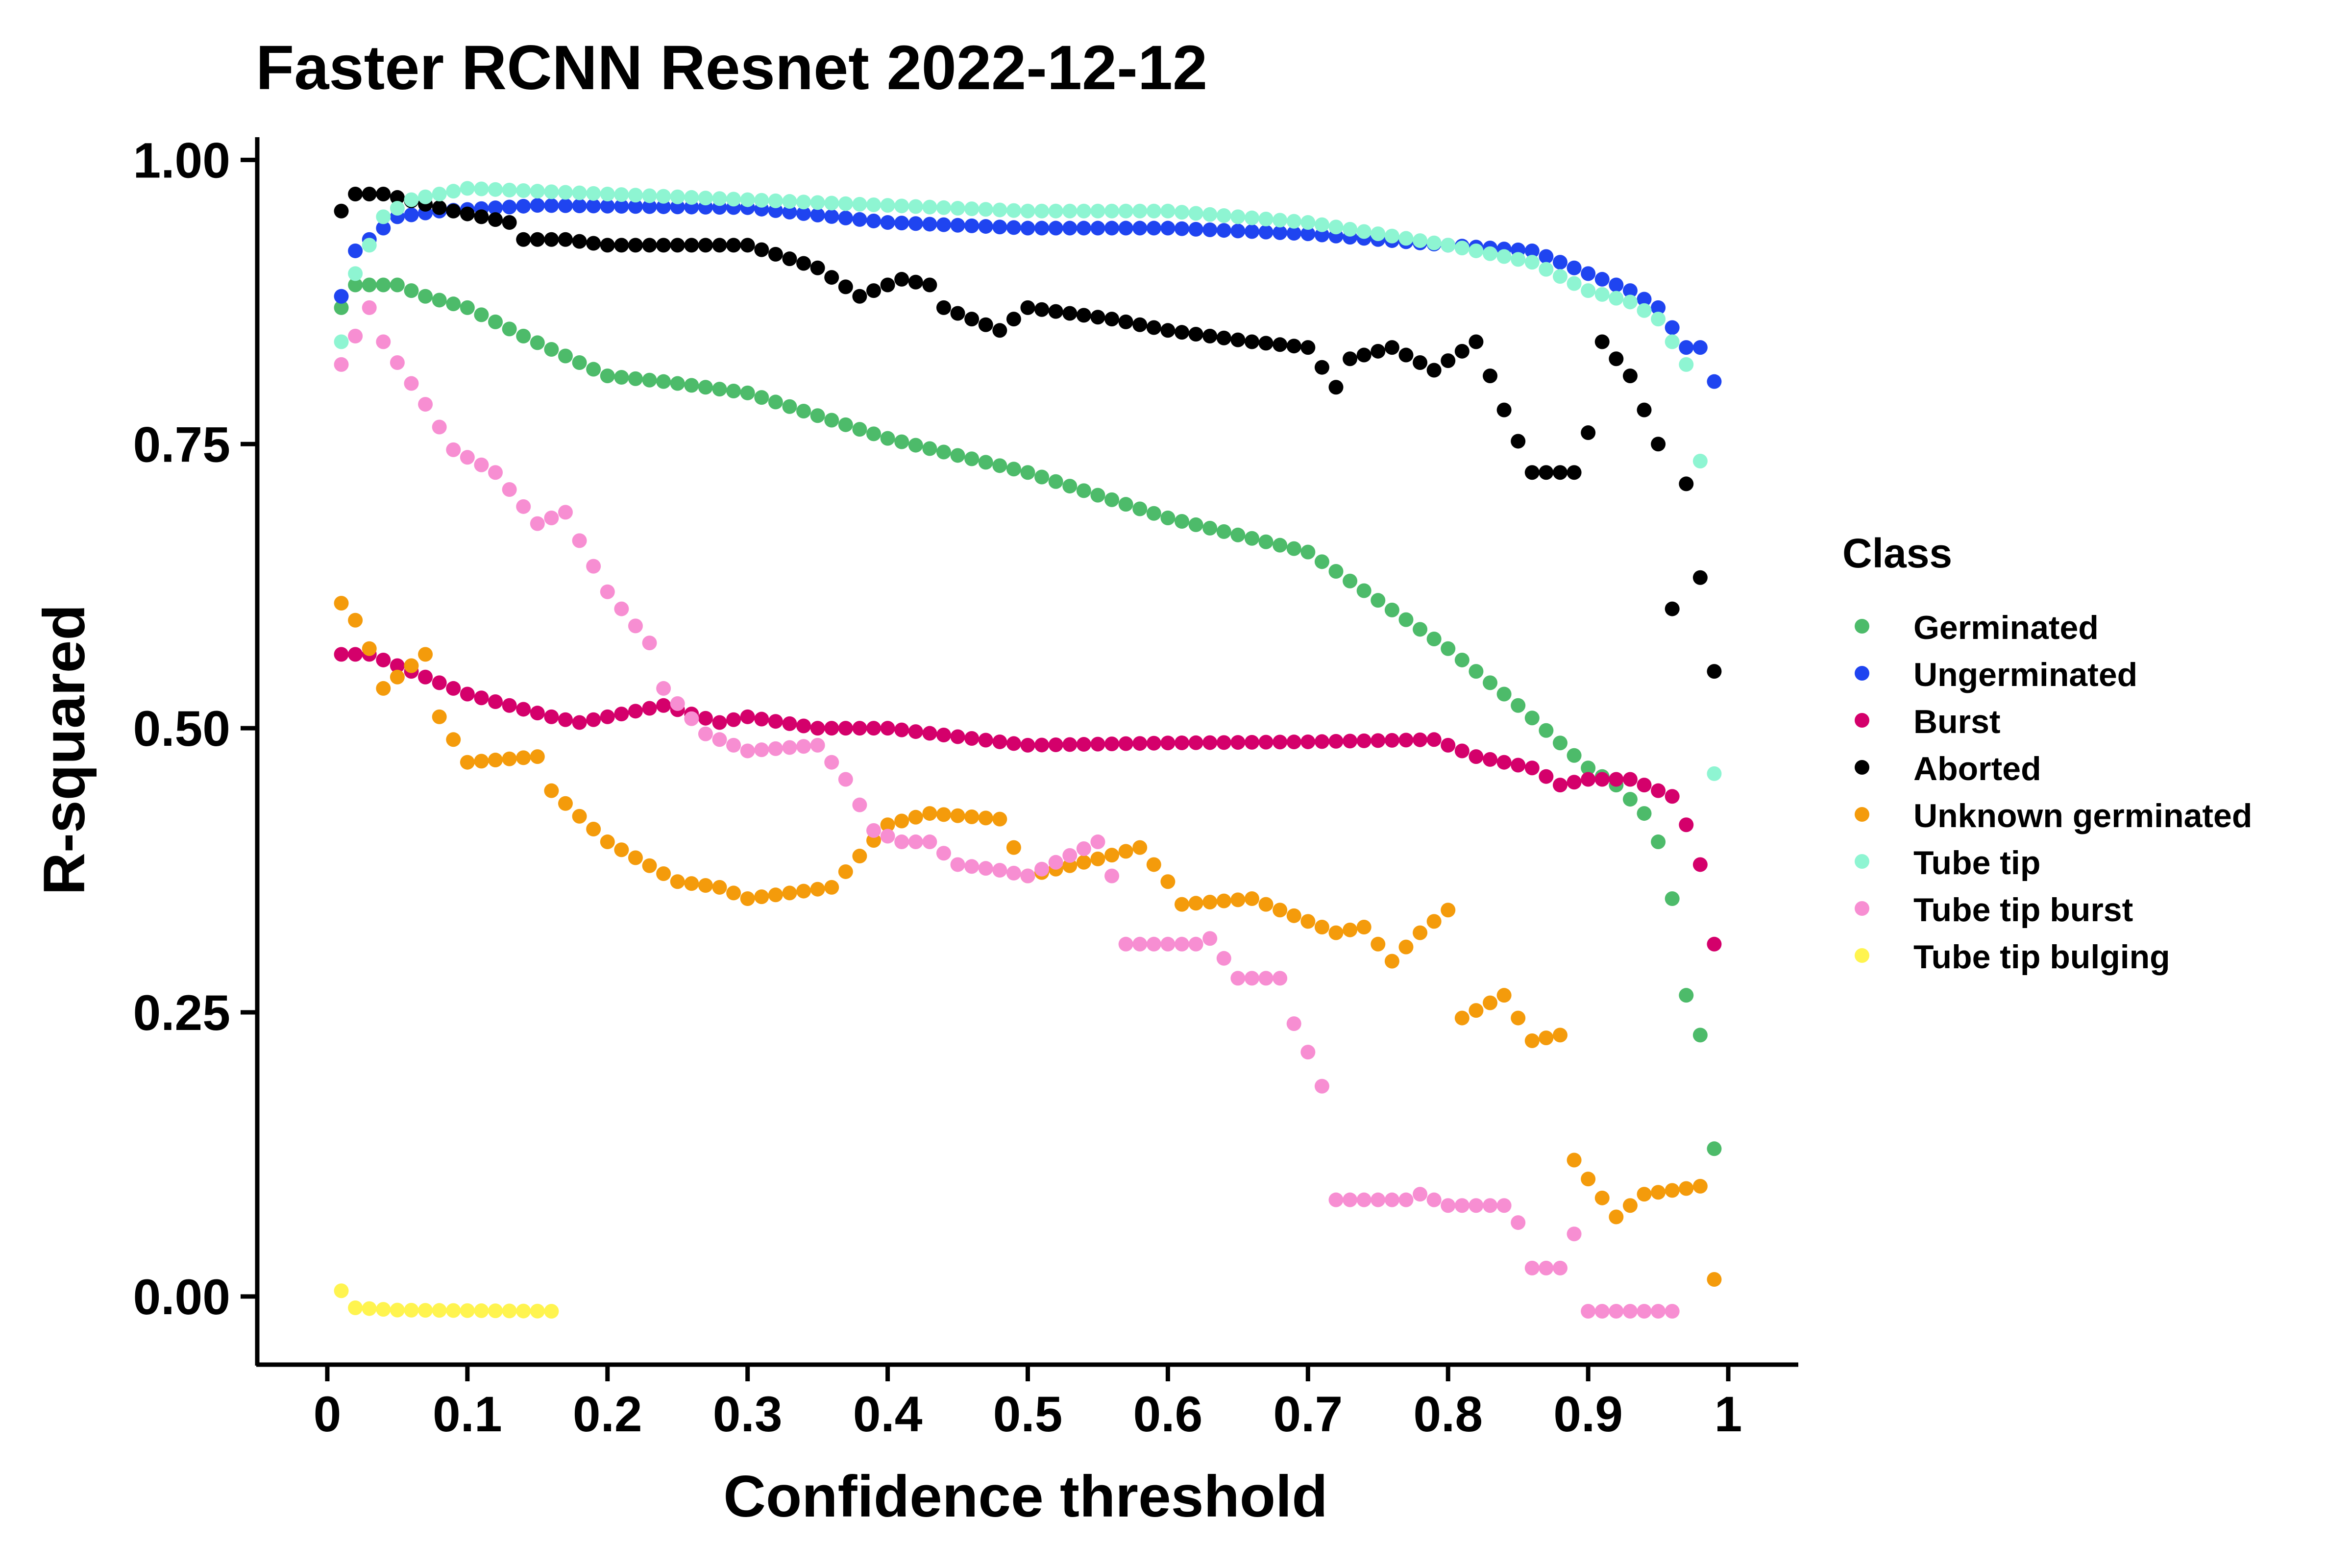 This screenshot has height=1568, width=2352. What do you see at coordinates (1448, 1414) in the screenshot?
I see `x-tick-label: 0.8` at bounding box center [1448, 1414].